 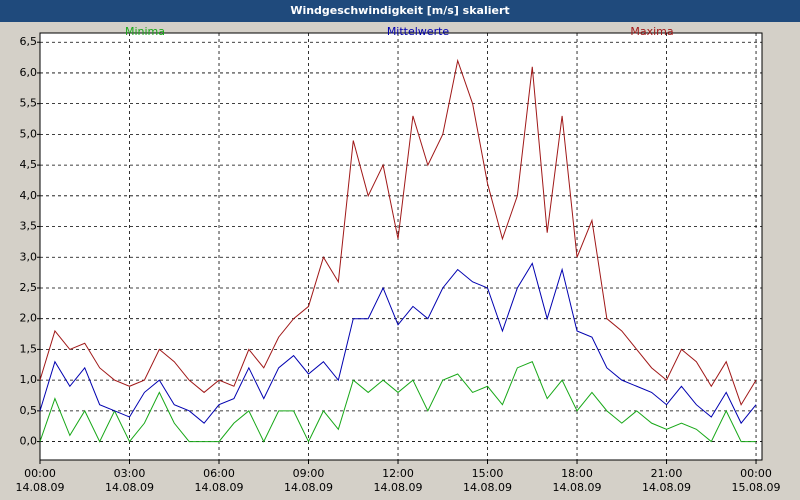 What do you see at coordinates (756, 480) in the screenshot?
I see `x-tick-label: 00:00 15.08.09` at bounding box center [756, 480].